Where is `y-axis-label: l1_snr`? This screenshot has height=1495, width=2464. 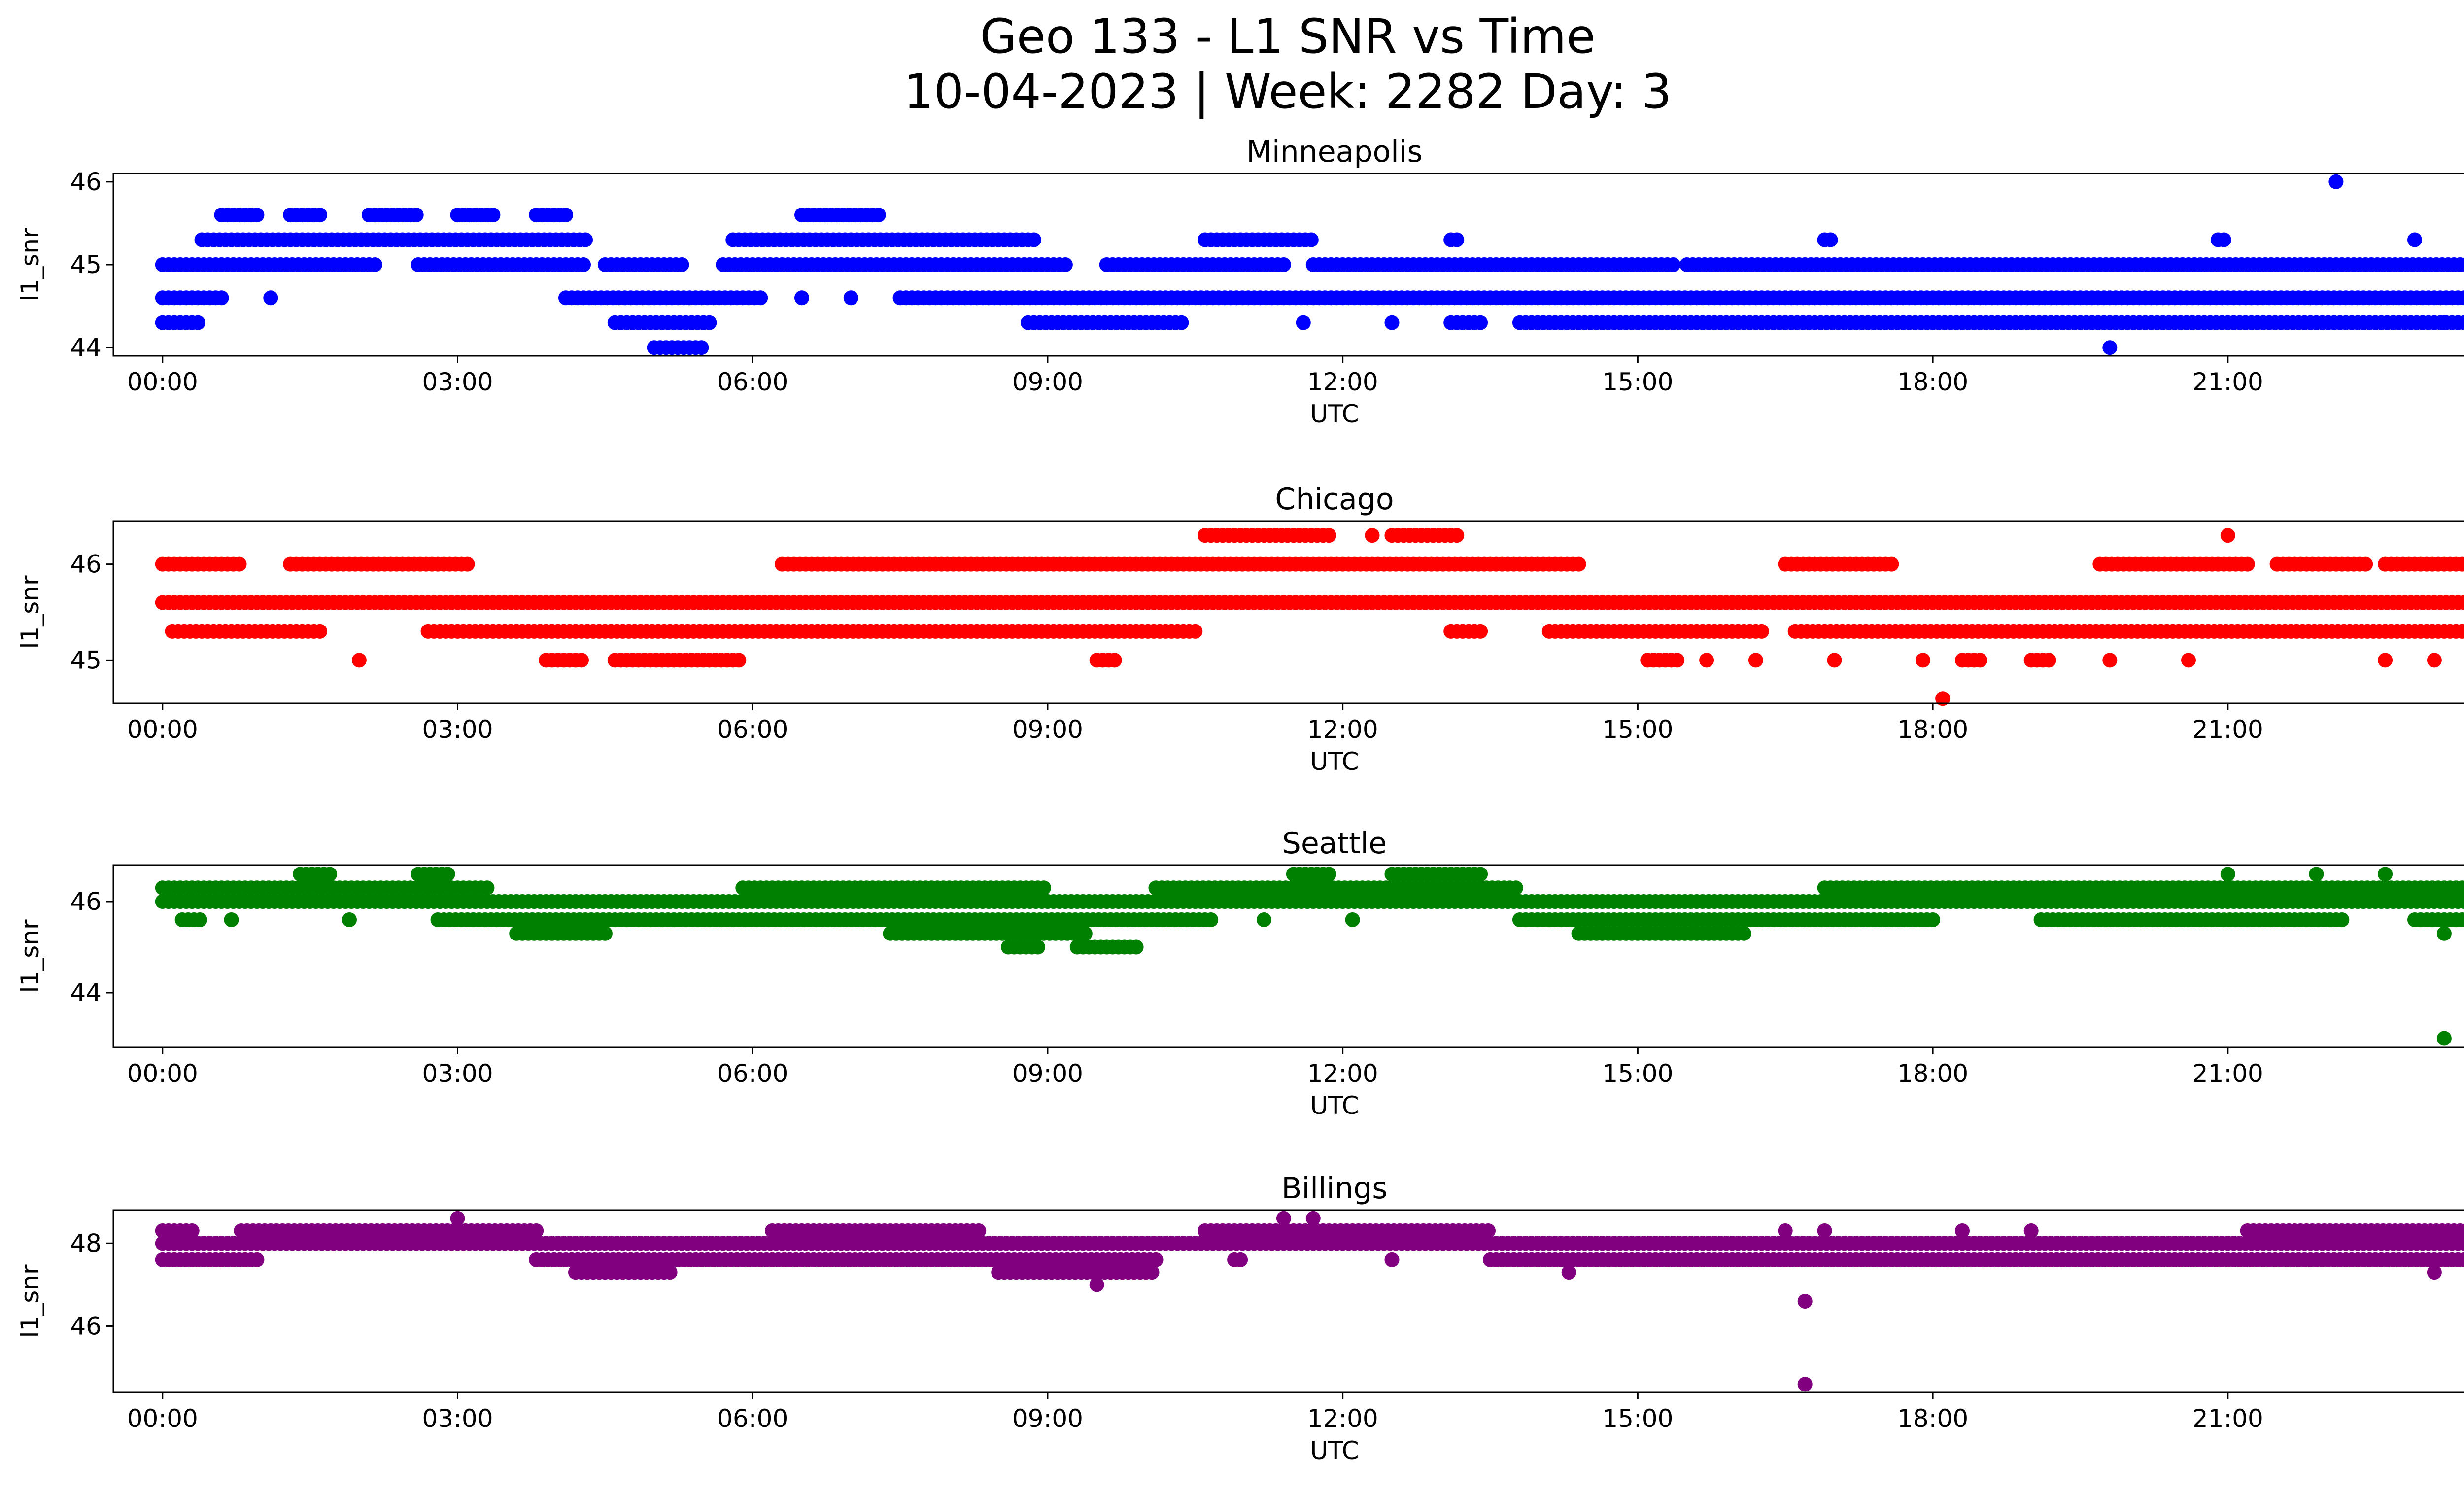 y-axis-label: l1_snr is located at coordinates (30, 264).